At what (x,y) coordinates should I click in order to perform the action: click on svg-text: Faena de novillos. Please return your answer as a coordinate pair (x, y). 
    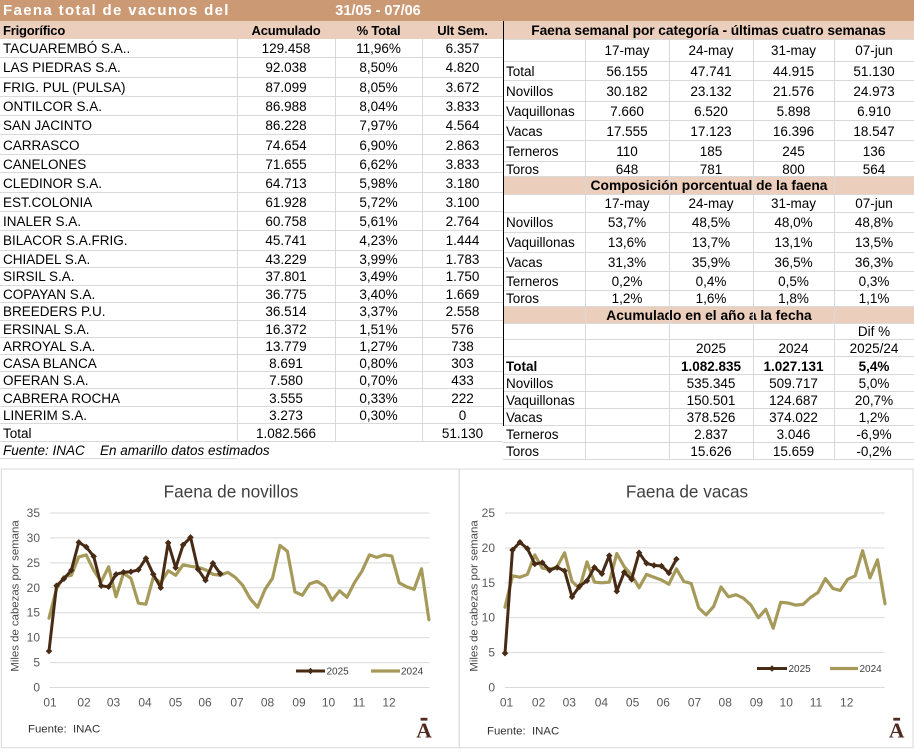
    Looking at the image, I should click on (231, 492).